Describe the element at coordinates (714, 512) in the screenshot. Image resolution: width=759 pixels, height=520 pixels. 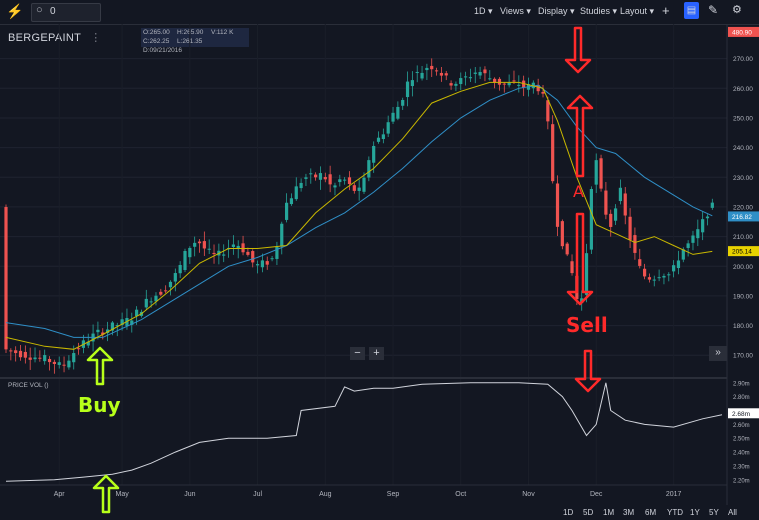
I see `range-button-5y: 5Y` at that location.